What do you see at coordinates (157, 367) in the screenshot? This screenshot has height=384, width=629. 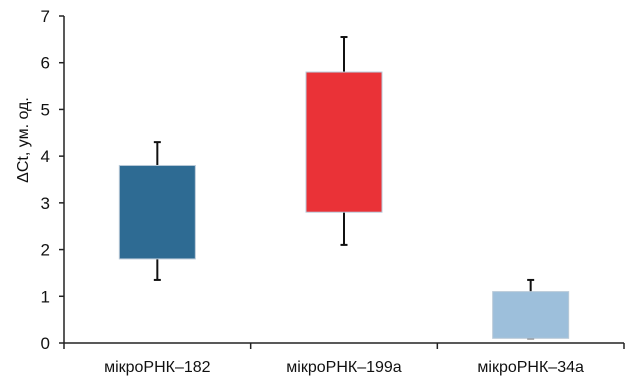 I see `x-category-label: мікроРНК–182` at bounding box center [157, 367].